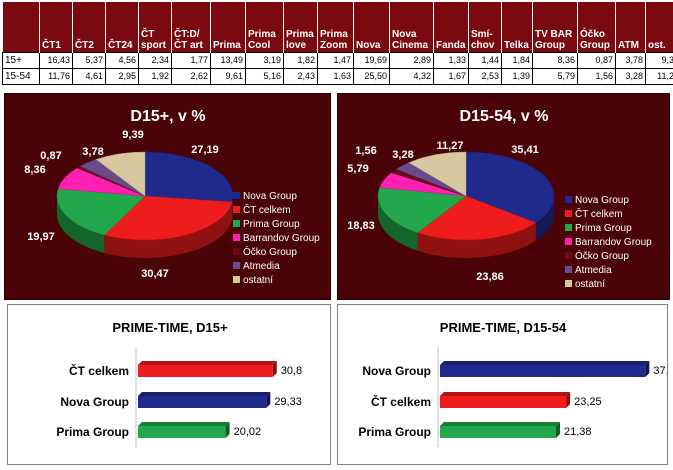  I want to click on column-header: ČT sport, so click(155, 27).